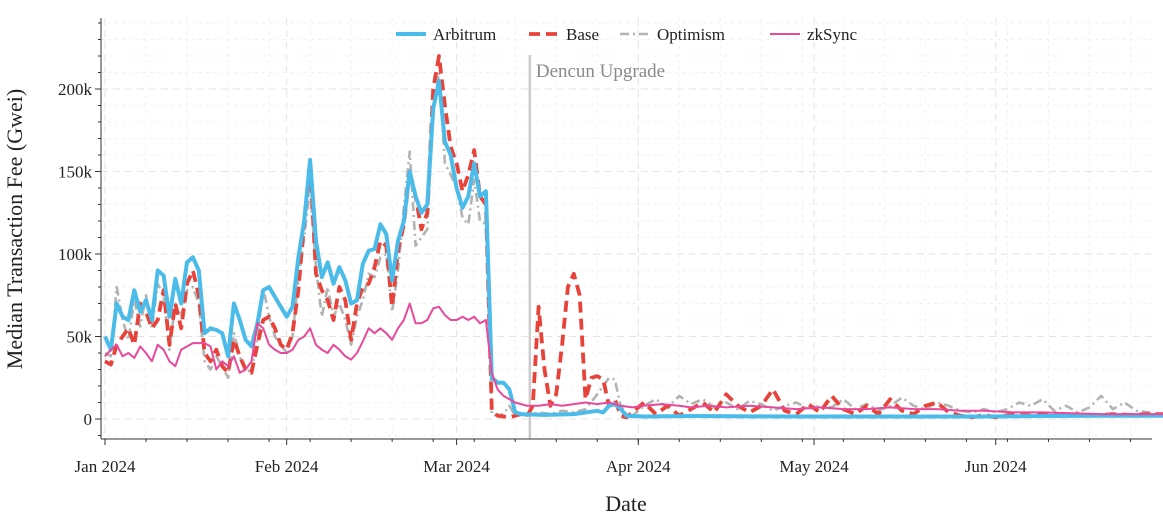  I want to click on y-tick-label: 50k, so click(80, 337).